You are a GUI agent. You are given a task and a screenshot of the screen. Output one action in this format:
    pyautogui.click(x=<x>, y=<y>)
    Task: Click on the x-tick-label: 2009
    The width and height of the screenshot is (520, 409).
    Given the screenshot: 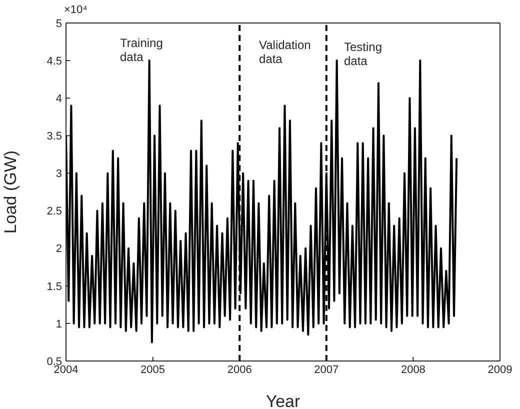 What is the action you would take?
    pyautogui.click(x=500, y=370)
    